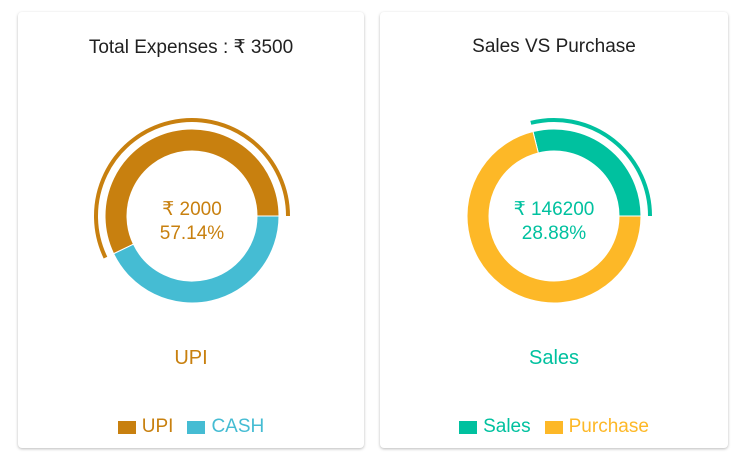  I want to click on legend-item-purchase: Purchase, so click(596, 427).